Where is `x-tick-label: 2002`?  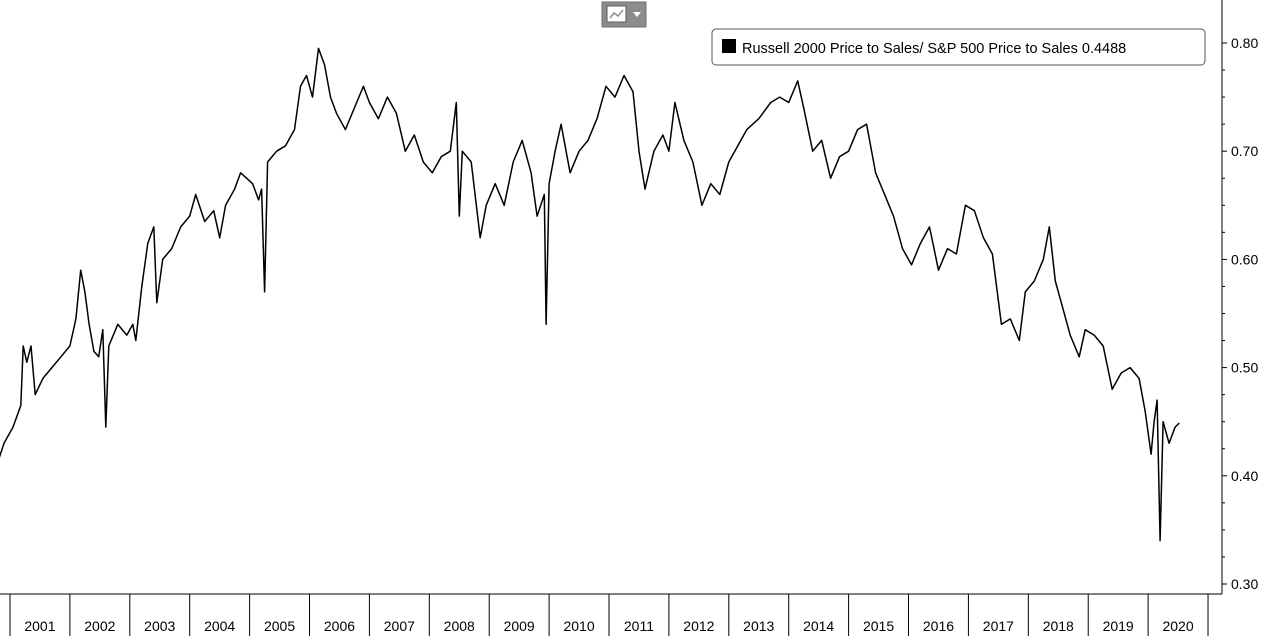
x-tick-label: 2002 is located at coordinates (99, 626).